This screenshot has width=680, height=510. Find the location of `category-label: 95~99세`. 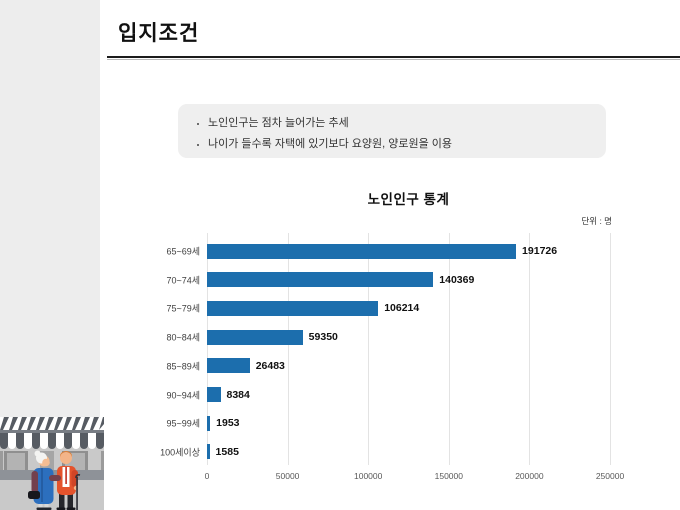

category-label: 95~99세 is located at coordinates (183, 423).